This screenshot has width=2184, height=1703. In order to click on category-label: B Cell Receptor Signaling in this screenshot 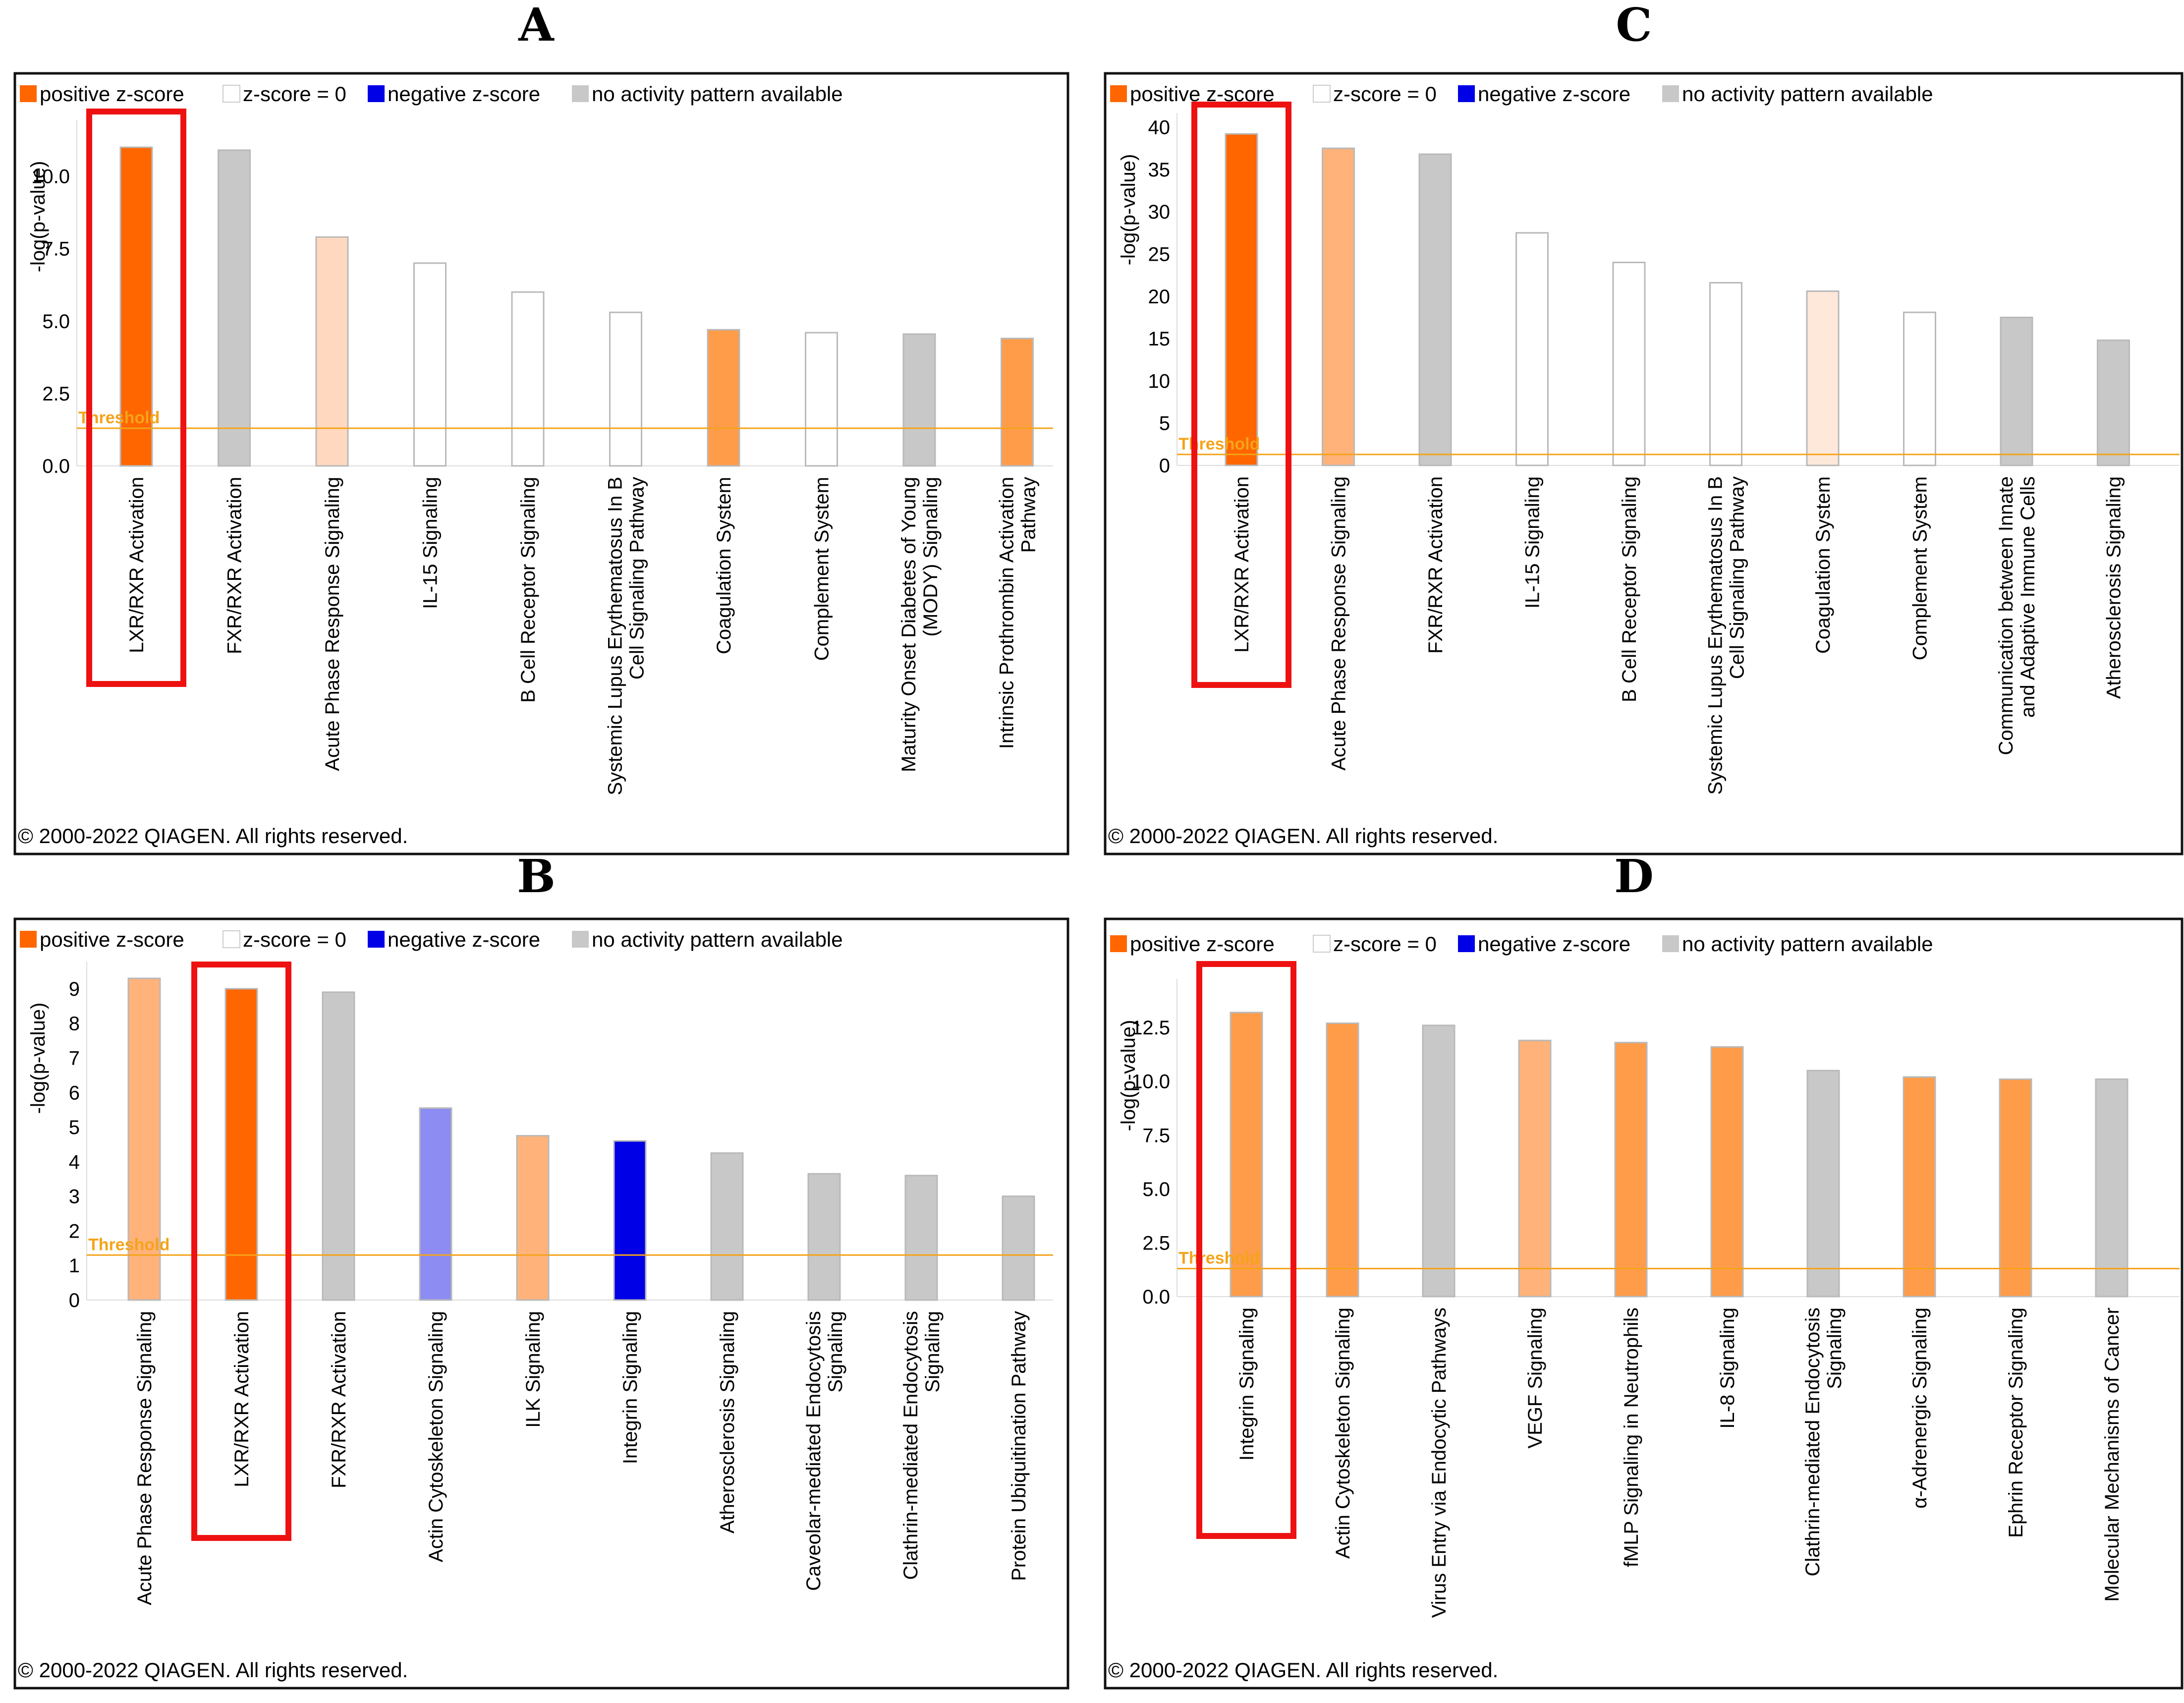, I will do `click(1629, 589)`.